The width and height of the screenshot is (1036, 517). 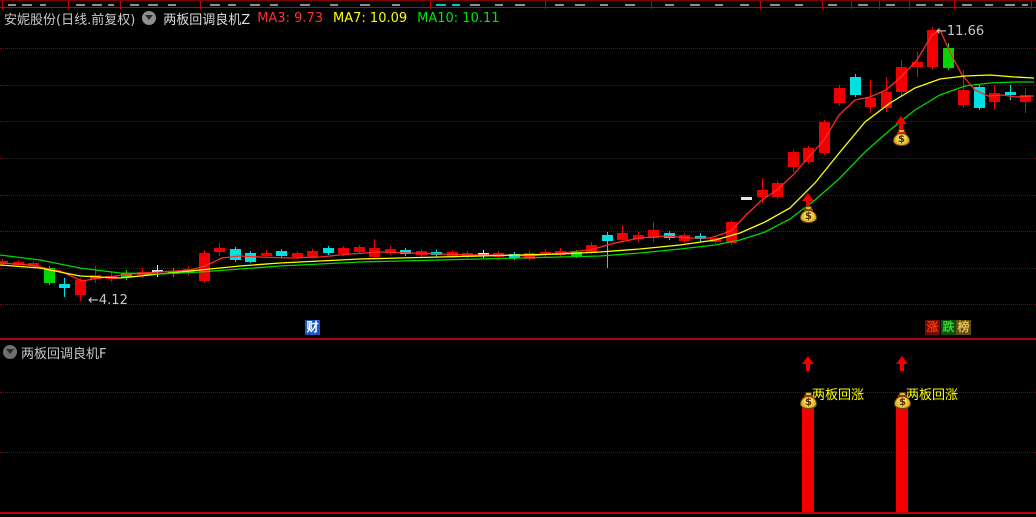 What do you see at coordinates (902, 360) in the screenshot?
I see `arrow-head` at bounding box center [902, 360].